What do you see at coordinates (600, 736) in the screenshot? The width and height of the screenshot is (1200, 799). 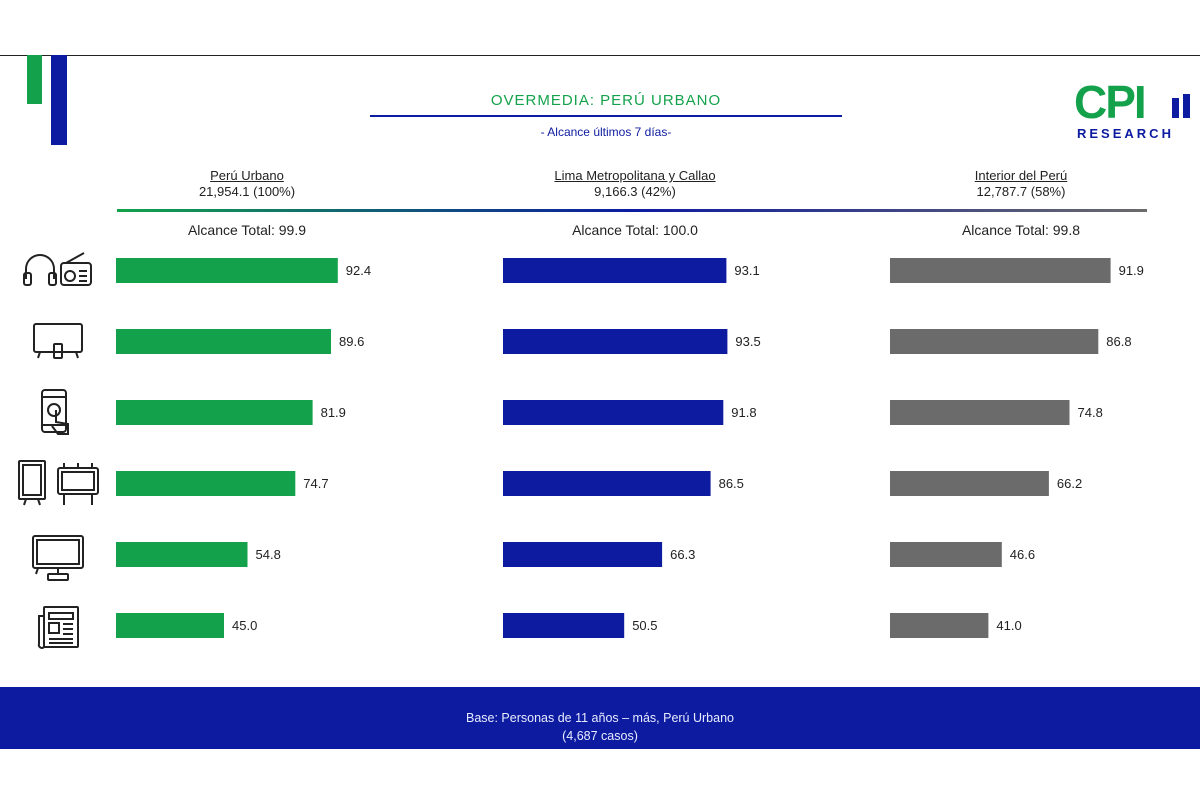 I see `footer-cases: (4,687 casos)` at bounding box center [600, 736].